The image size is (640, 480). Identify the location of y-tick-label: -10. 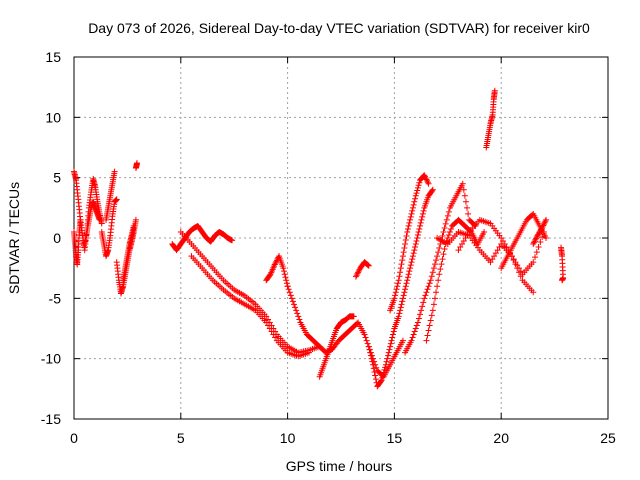
(51, 359).